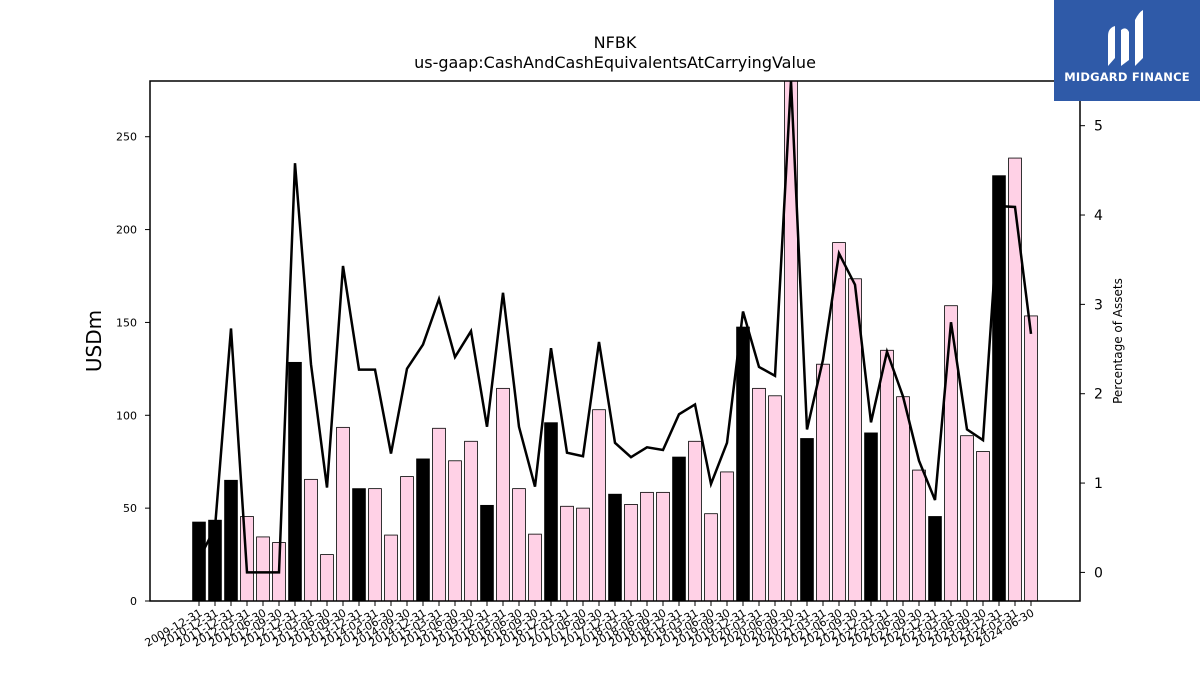 This screenshot has width=1200, height=675. Describe the element at coordinates (126, 415) in the screenshot. I see `y-tick-label: 100` at that location.